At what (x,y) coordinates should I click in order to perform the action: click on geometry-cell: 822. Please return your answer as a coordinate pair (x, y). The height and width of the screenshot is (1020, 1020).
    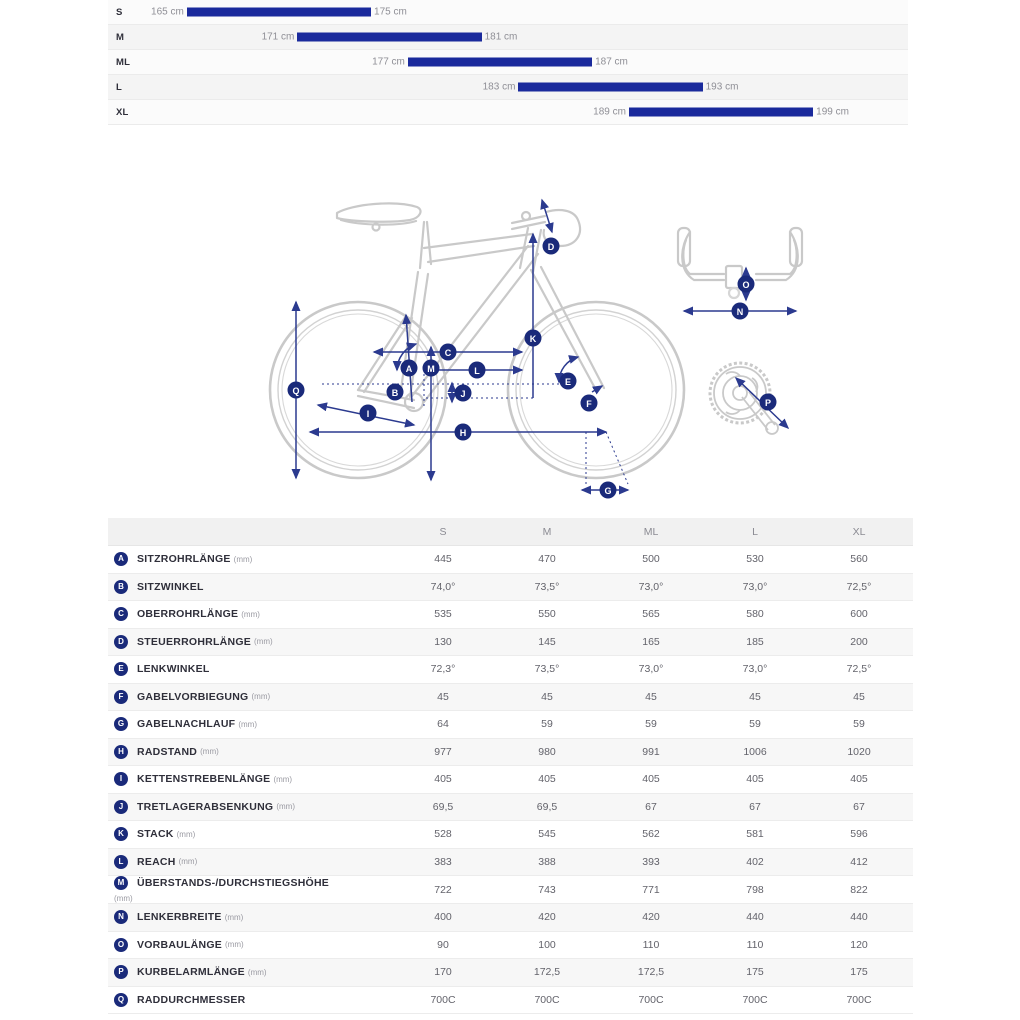
    Looking at the image, I should click on (859, 889).